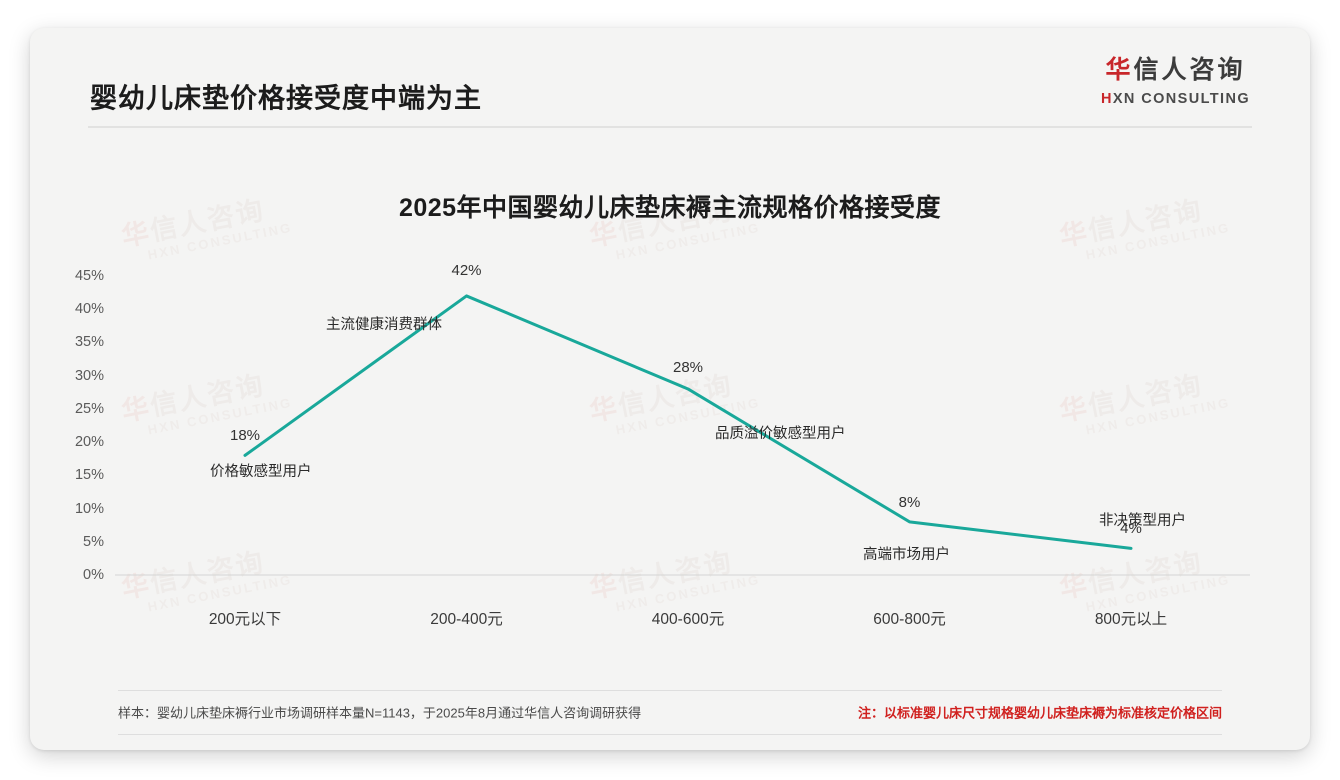 This screenshot has width=1340, height=780. I want to click on chart-title: 2025年中国婴幼儿床垫床褥主流规格价格接受度, so click(670, 208).